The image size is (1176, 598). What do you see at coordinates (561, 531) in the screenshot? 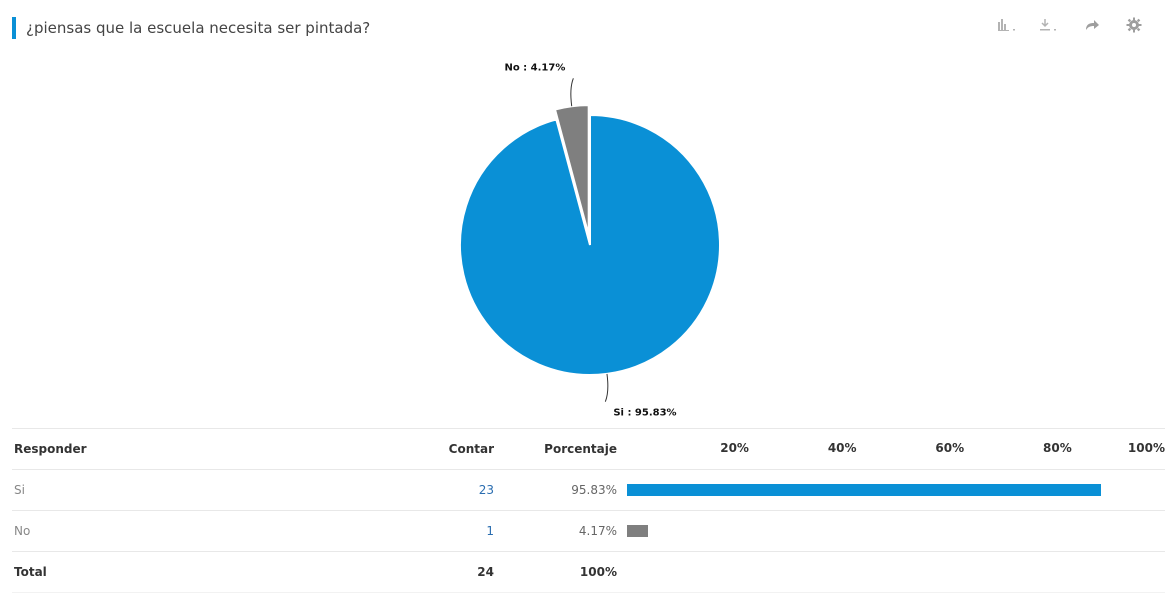
I see `row-percent: 4.17%` at bounding box center [561, 531].